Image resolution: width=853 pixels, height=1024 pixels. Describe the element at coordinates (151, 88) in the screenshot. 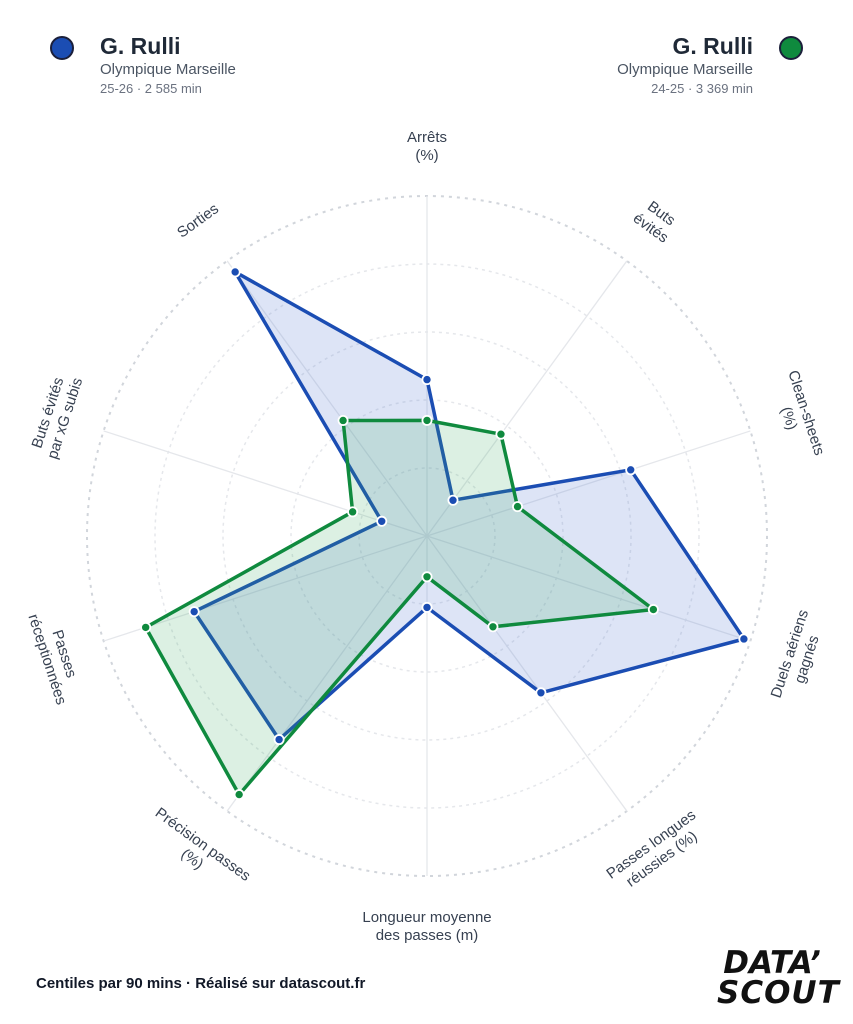

I see `player-season-minutes: 25-26 · 2 585 min` at that location.